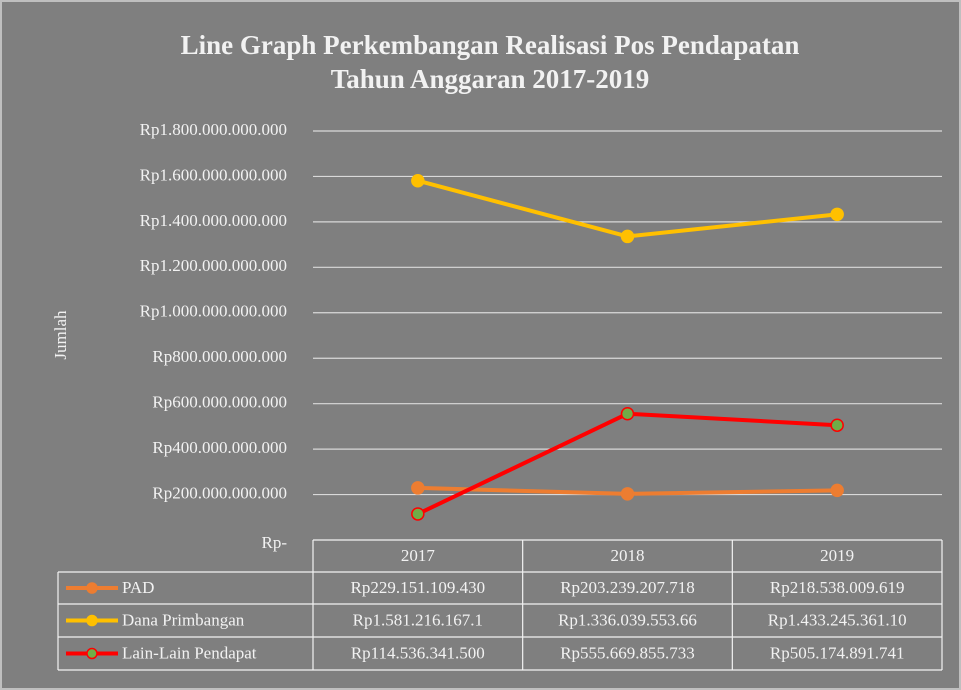 This screenshot has width=961, height=690. What do you see at coordinates (219, 356) in the screenshot?
I see `y-tick-label: Rp800.000.000.000` at bounding box center [219, 356].